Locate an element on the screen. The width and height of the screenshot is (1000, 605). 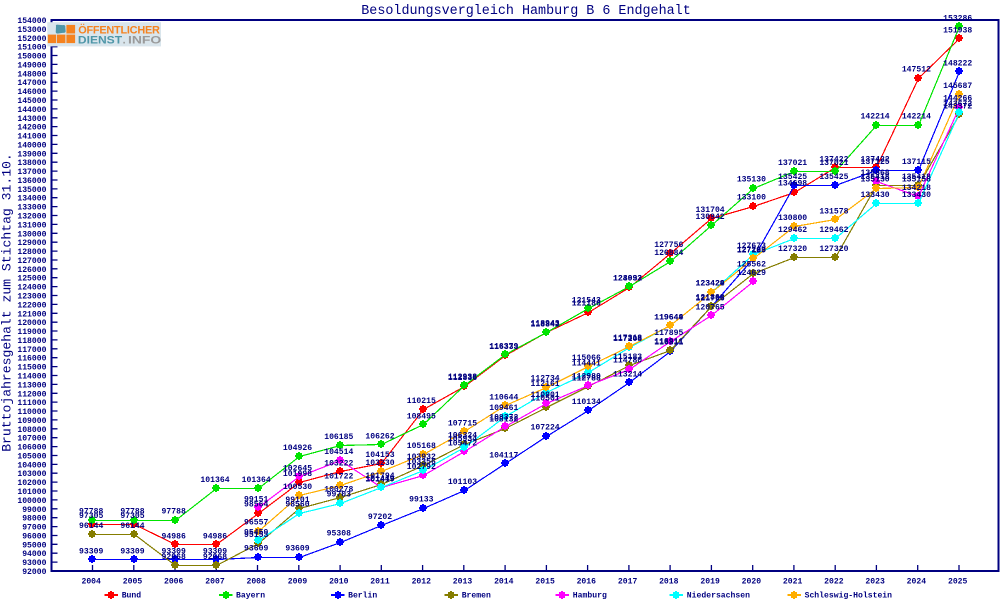
svg-text: ÖFFENTLICHER is located at coordinates (119, 29).